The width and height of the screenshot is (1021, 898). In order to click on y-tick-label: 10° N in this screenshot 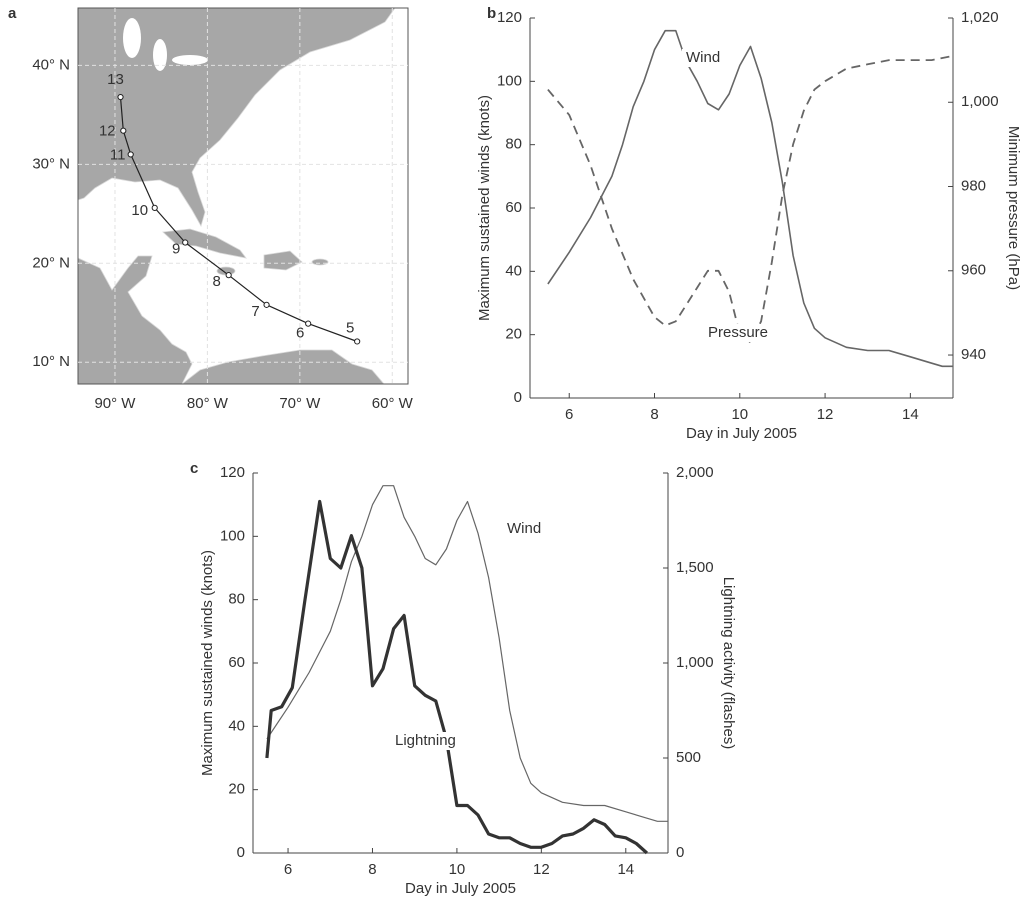, I will do `click(51, 361)`.